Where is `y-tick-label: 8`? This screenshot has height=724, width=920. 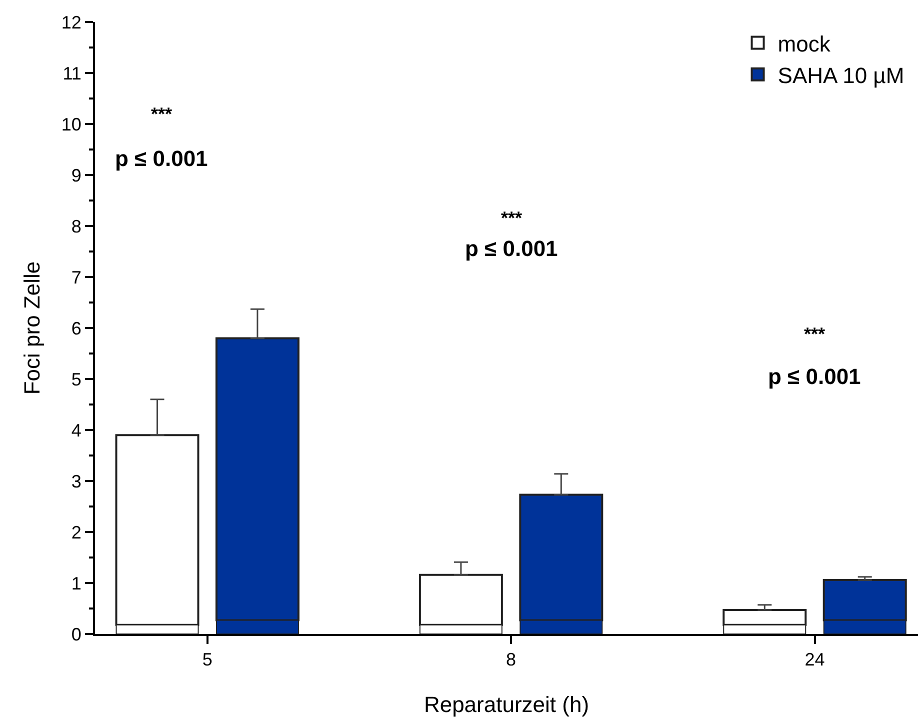
y-tick-label: 8 is located at coordinates (76, 226).